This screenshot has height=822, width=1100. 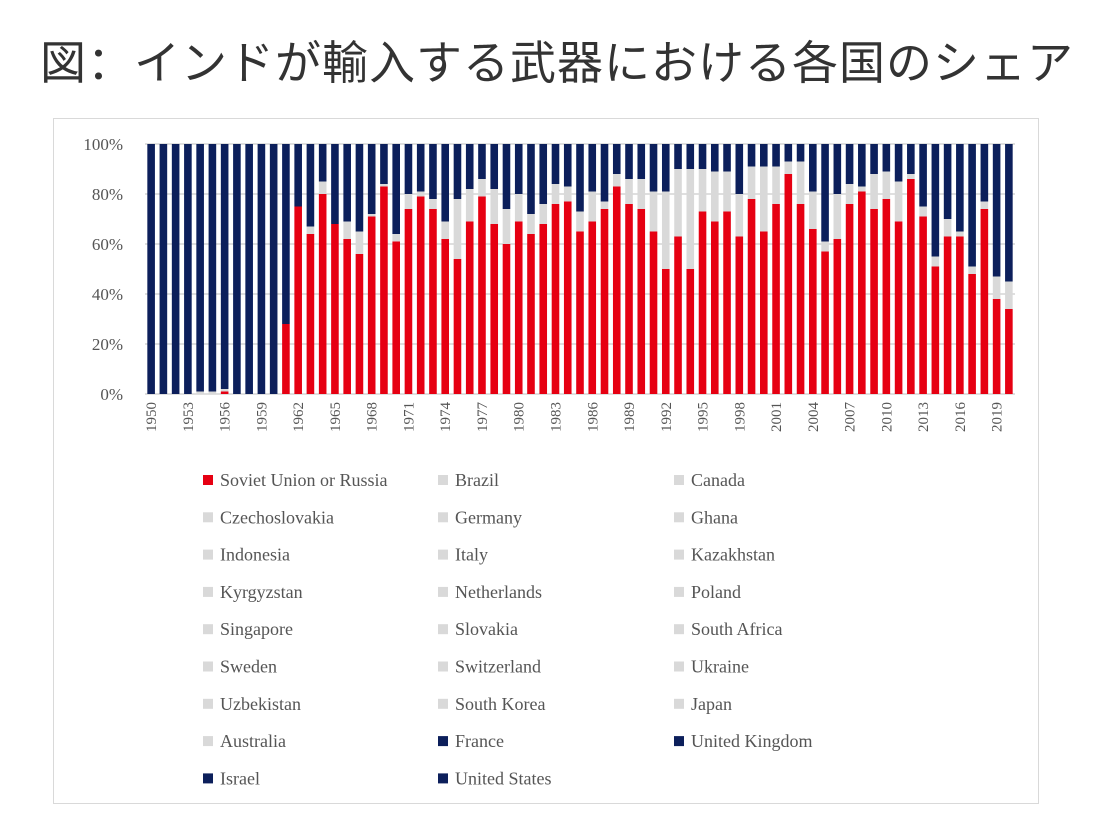 What do you see at coordinates (851, 417) in the screenshot?
I see `x-tick-label: 2007` at bounding box center [851, 417].